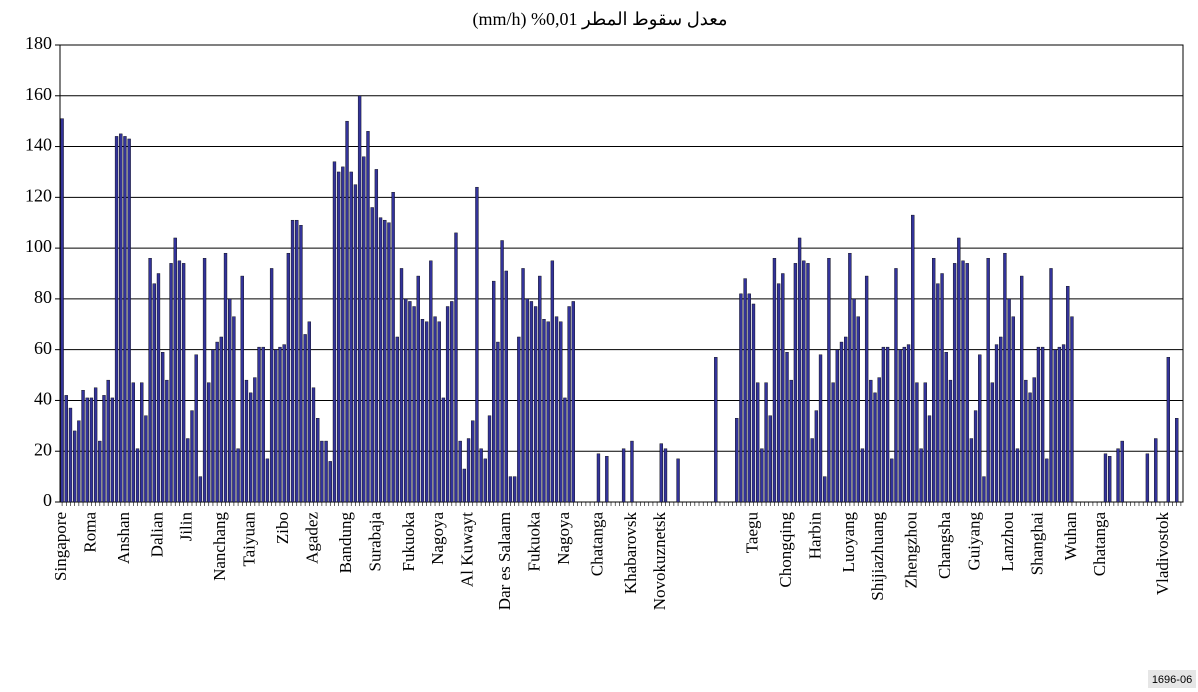 The image size is (1198, 692). I want to click on x-tick-label: Agadez, so click(311, 538).